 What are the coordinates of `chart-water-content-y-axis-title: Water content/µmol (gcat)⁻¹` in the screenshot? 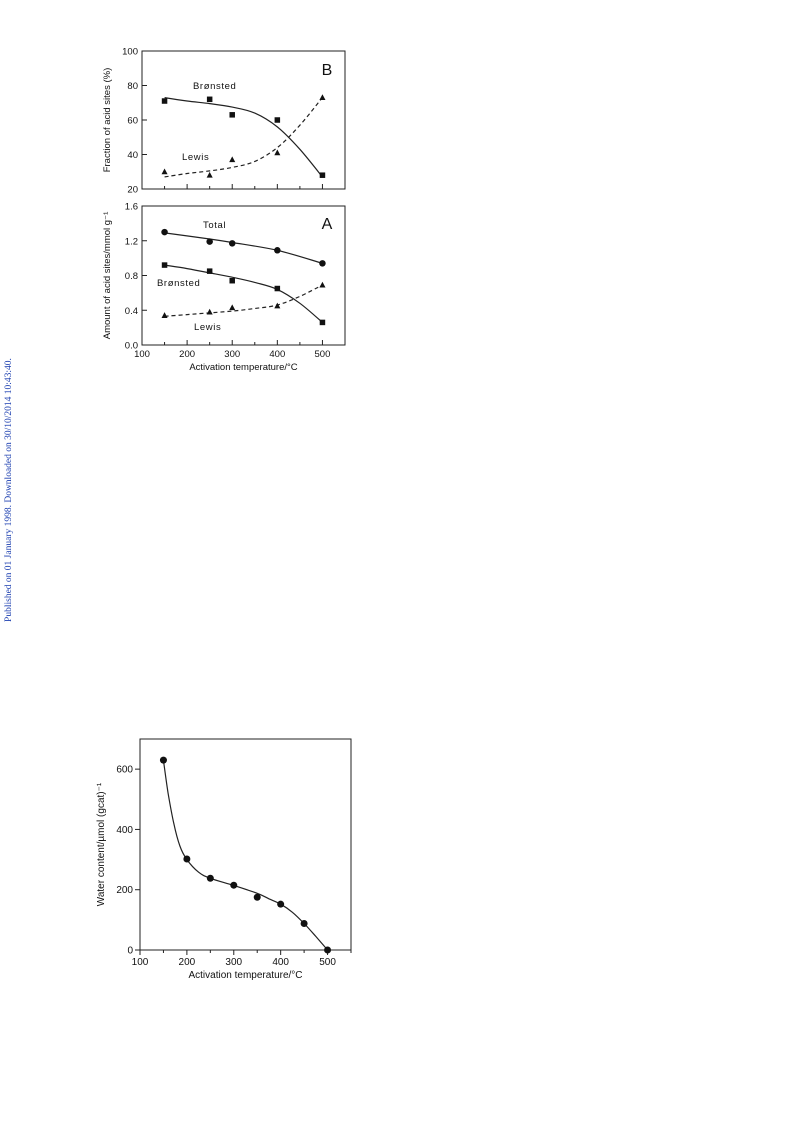 It's located at (101, 844).